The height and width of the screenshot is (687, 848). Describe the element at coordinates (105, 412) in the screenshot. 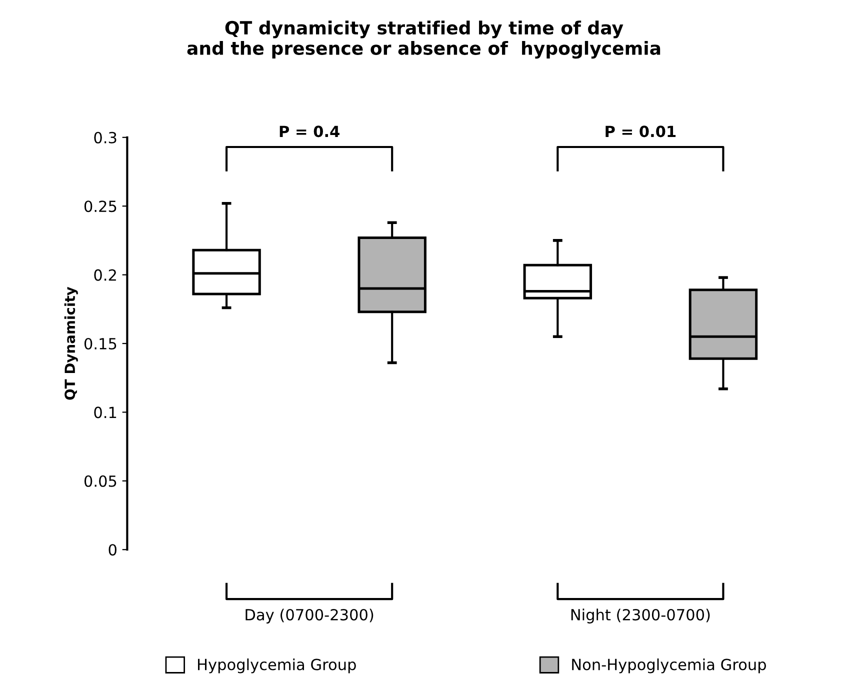

I see `y-tick-label: 0.1` at that location.